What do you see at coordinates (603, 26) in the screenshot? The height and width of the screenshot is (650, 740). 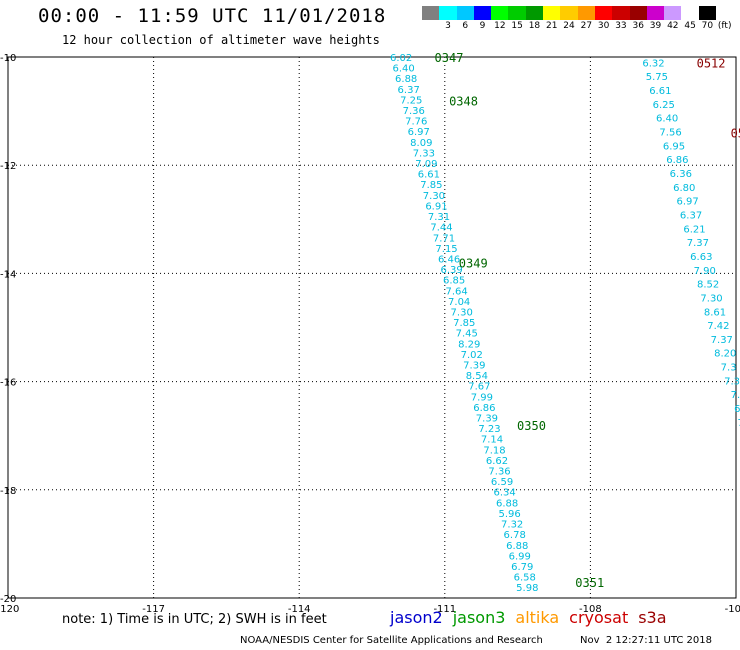 I see `legend-label: 30` at bounding box center [603, 26].